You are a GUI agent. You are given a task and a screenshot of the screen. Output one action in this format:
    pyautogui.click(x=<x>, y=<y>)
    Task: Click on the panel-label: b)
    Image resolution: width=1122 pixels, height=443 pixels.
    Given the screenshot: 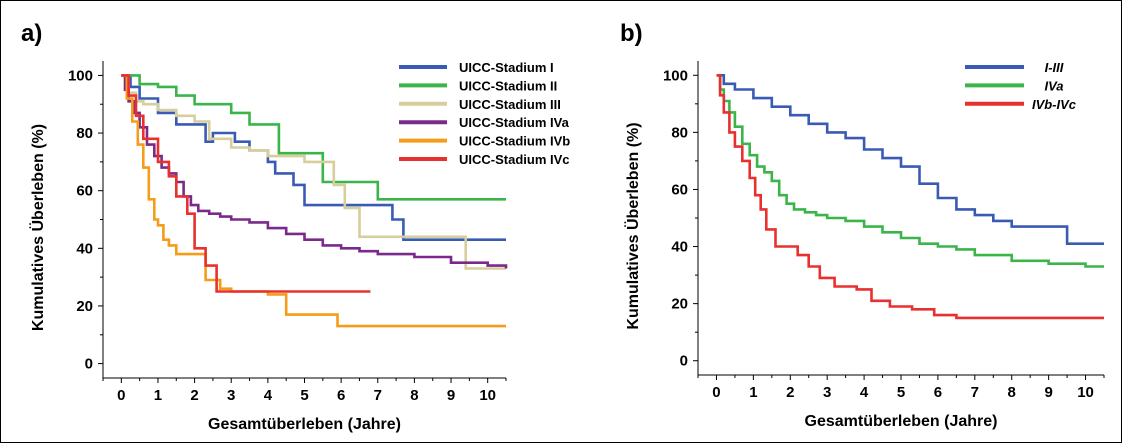 What is the action you would take?
    pyautogui.click(x=631, y=33)
    